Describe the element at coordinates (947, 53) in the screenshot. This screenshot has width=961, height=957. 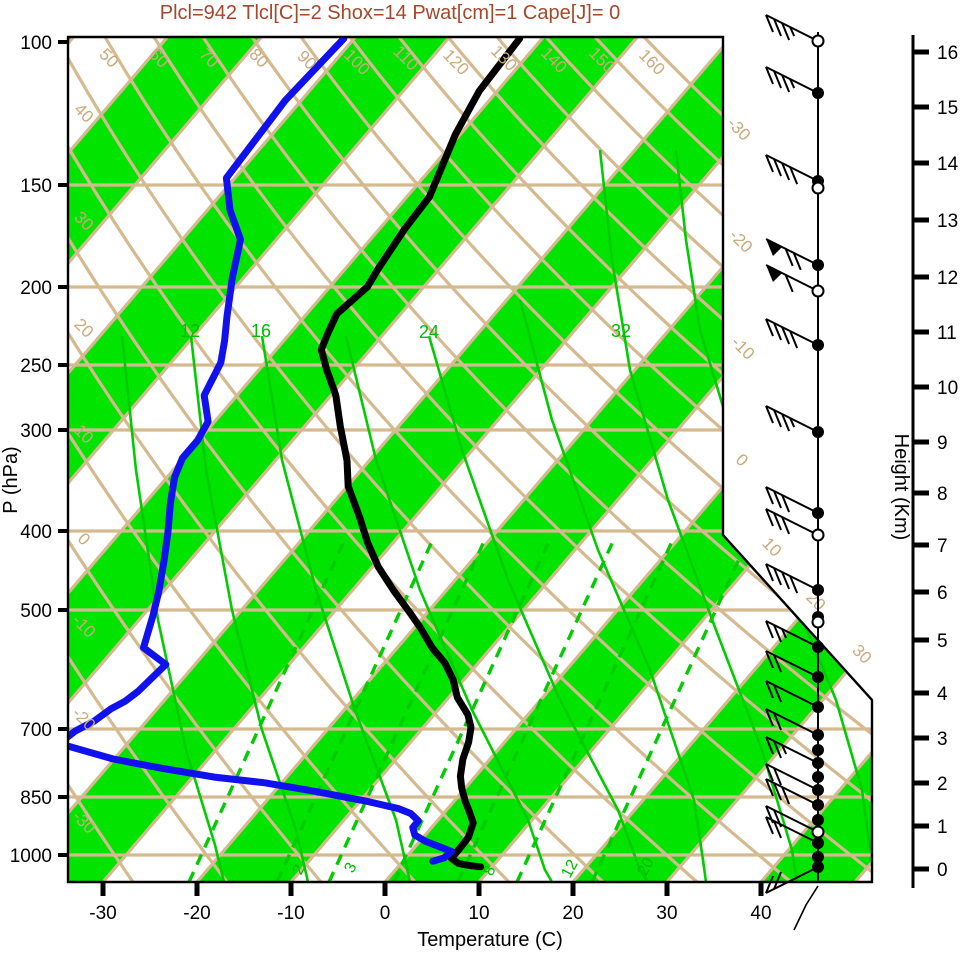
I see `height-tick-label: 16` at that location.